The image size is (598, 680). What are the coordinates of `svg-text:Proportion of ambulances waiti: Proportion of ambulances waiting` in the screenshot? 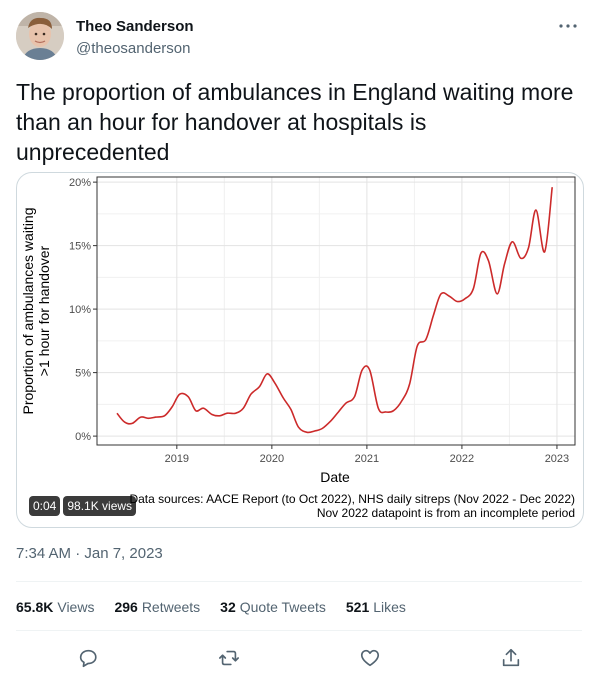 It's located at (28, 310).